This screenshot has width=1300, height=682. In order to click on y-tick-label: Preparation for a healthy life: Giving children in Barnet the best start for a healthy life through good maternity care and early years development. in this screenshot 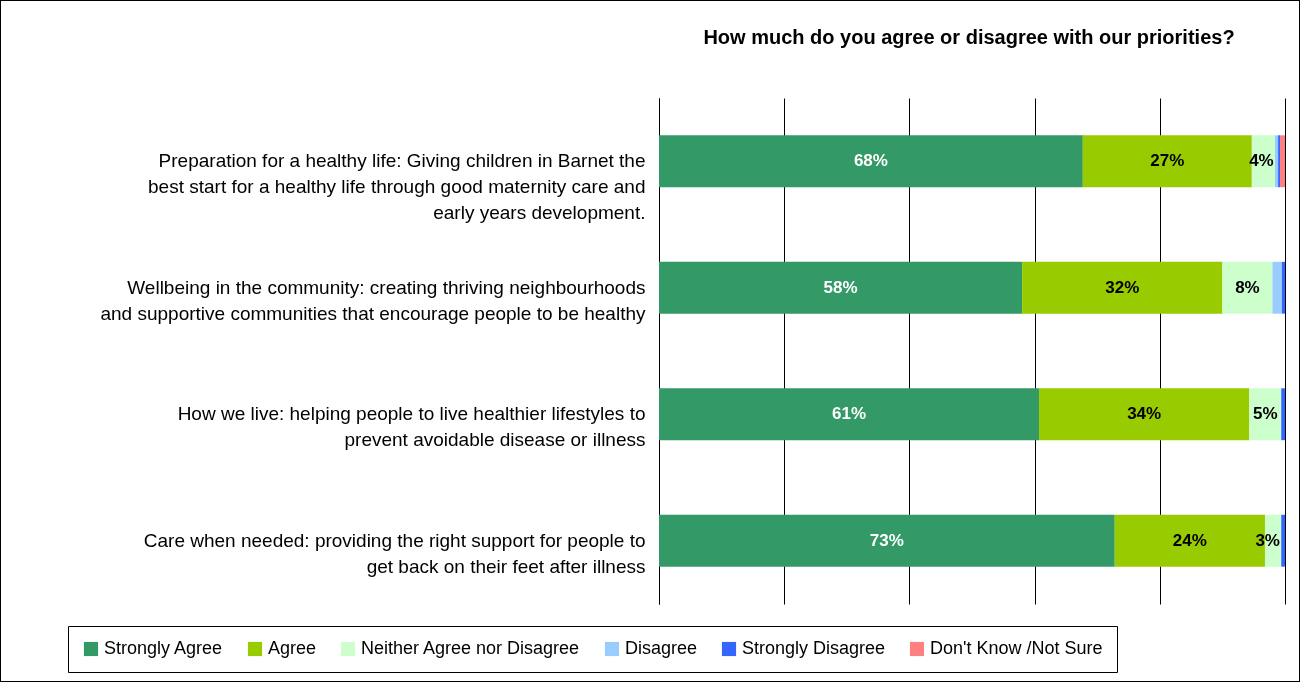, I will do `click(397, 187)`.